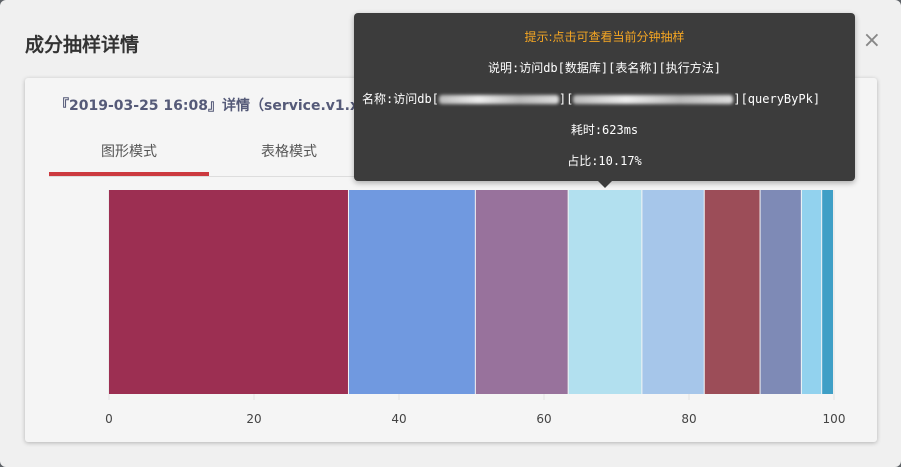 Image resolution: width=901 pixels, height=467 pixels. What do you see at coordinates (475, 419) in the screenshot?
I see `chart-tick-labels: 0 20 40 60 80 100` at bounding box center [475, 419].